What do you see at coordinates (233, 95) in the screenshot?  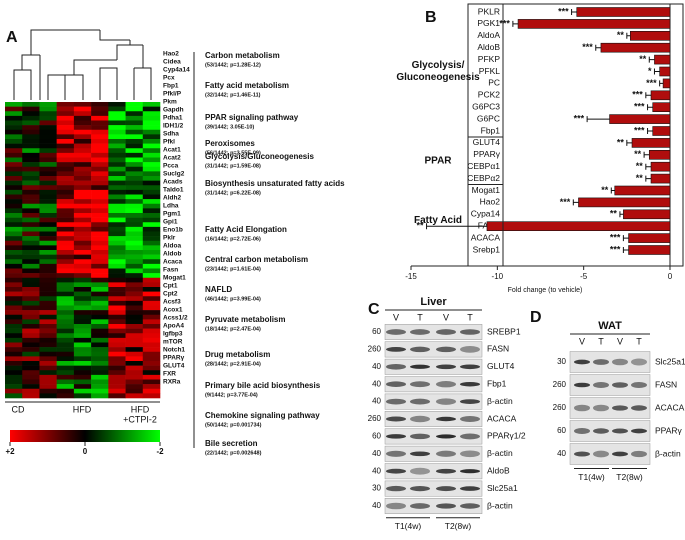 I see `pathway-stats: (32/1442; p=1.46E-11)` at bounding box center [233, 95].